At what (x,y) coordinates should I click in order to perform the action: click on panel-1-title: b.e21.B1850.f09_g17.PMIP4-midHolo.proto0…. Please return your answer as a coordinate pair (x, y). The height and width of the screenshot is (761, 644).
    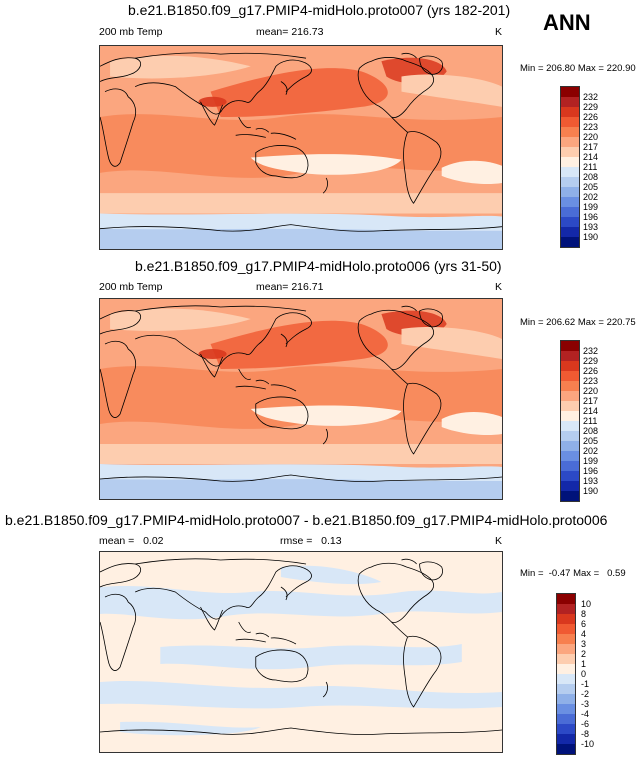
    Looking at the image, I should click on (319, 10).